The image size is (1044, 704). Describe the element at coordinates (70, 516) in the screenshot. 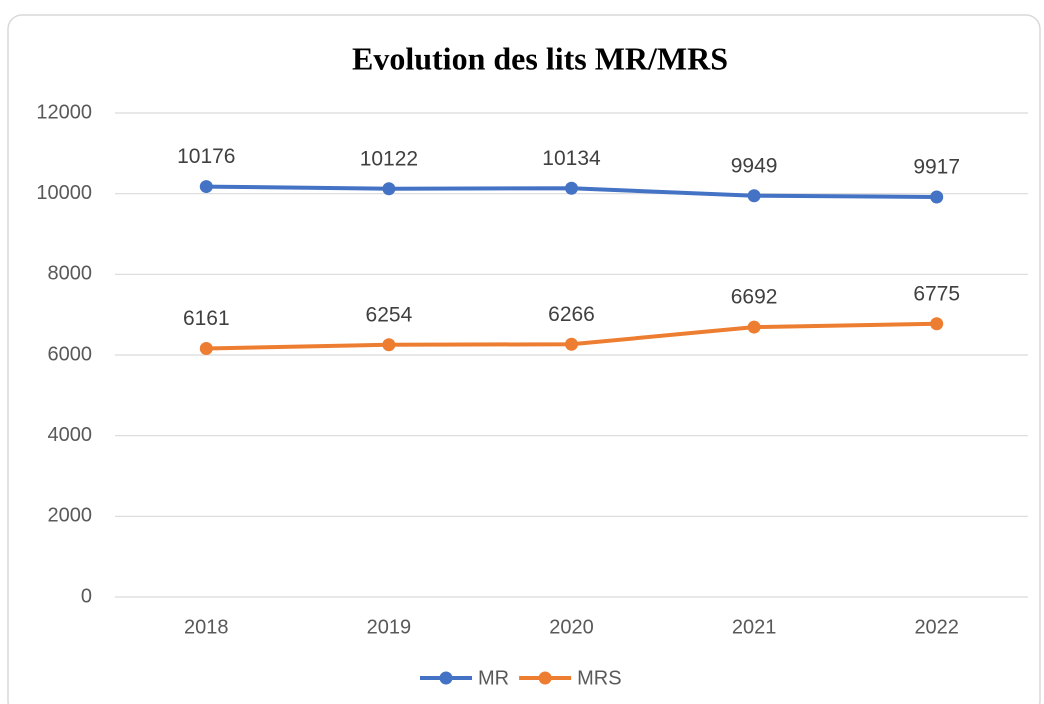

I see `y-tick-label: 2000` at that location.